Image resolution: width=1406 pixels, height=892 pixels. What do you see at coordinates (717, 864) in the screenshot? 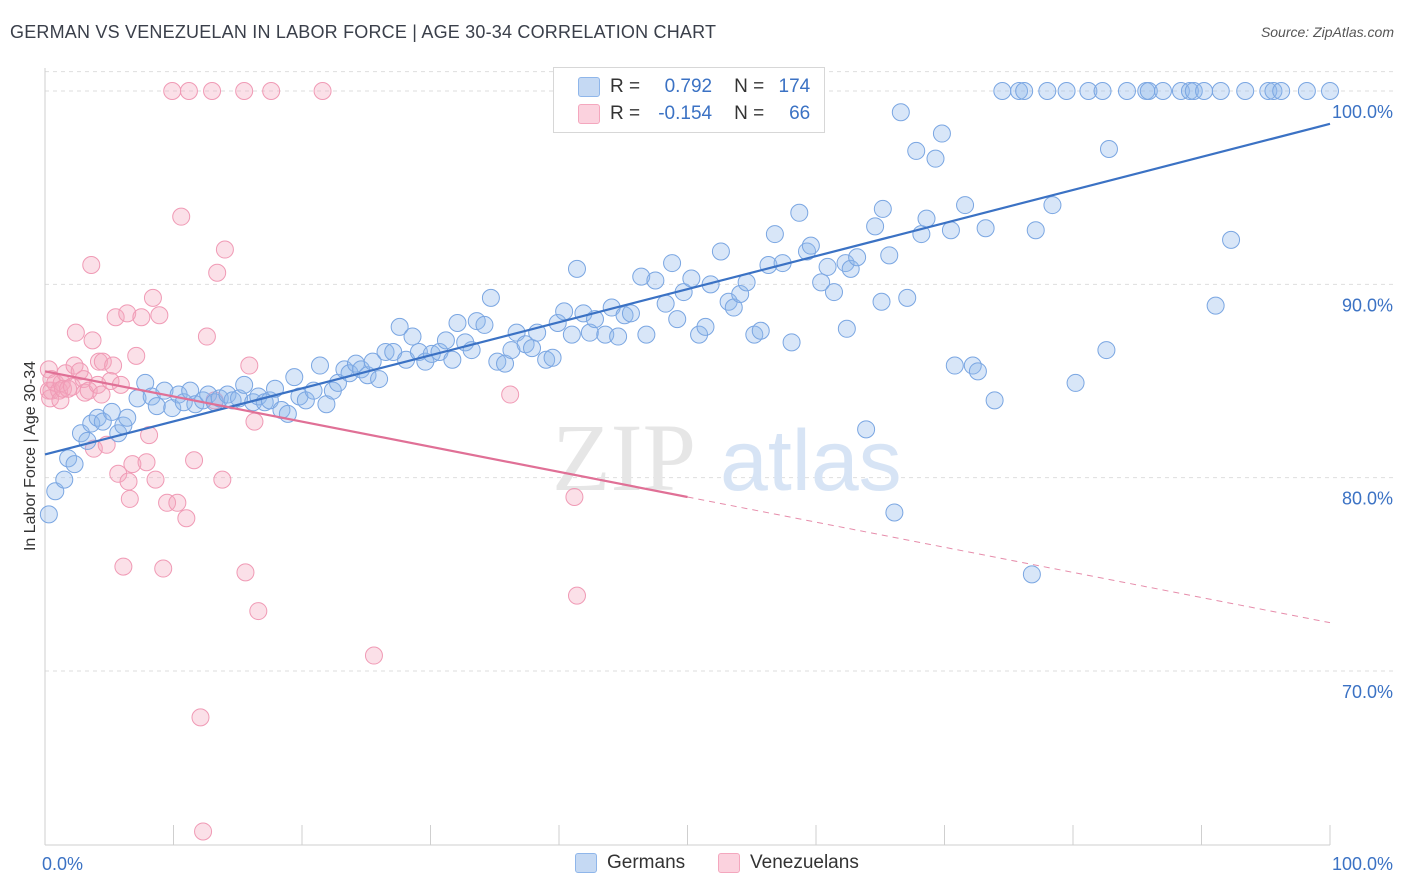
I see `x-tick-labels: 0.0% 100.0%` at bounding box center [717, 864].